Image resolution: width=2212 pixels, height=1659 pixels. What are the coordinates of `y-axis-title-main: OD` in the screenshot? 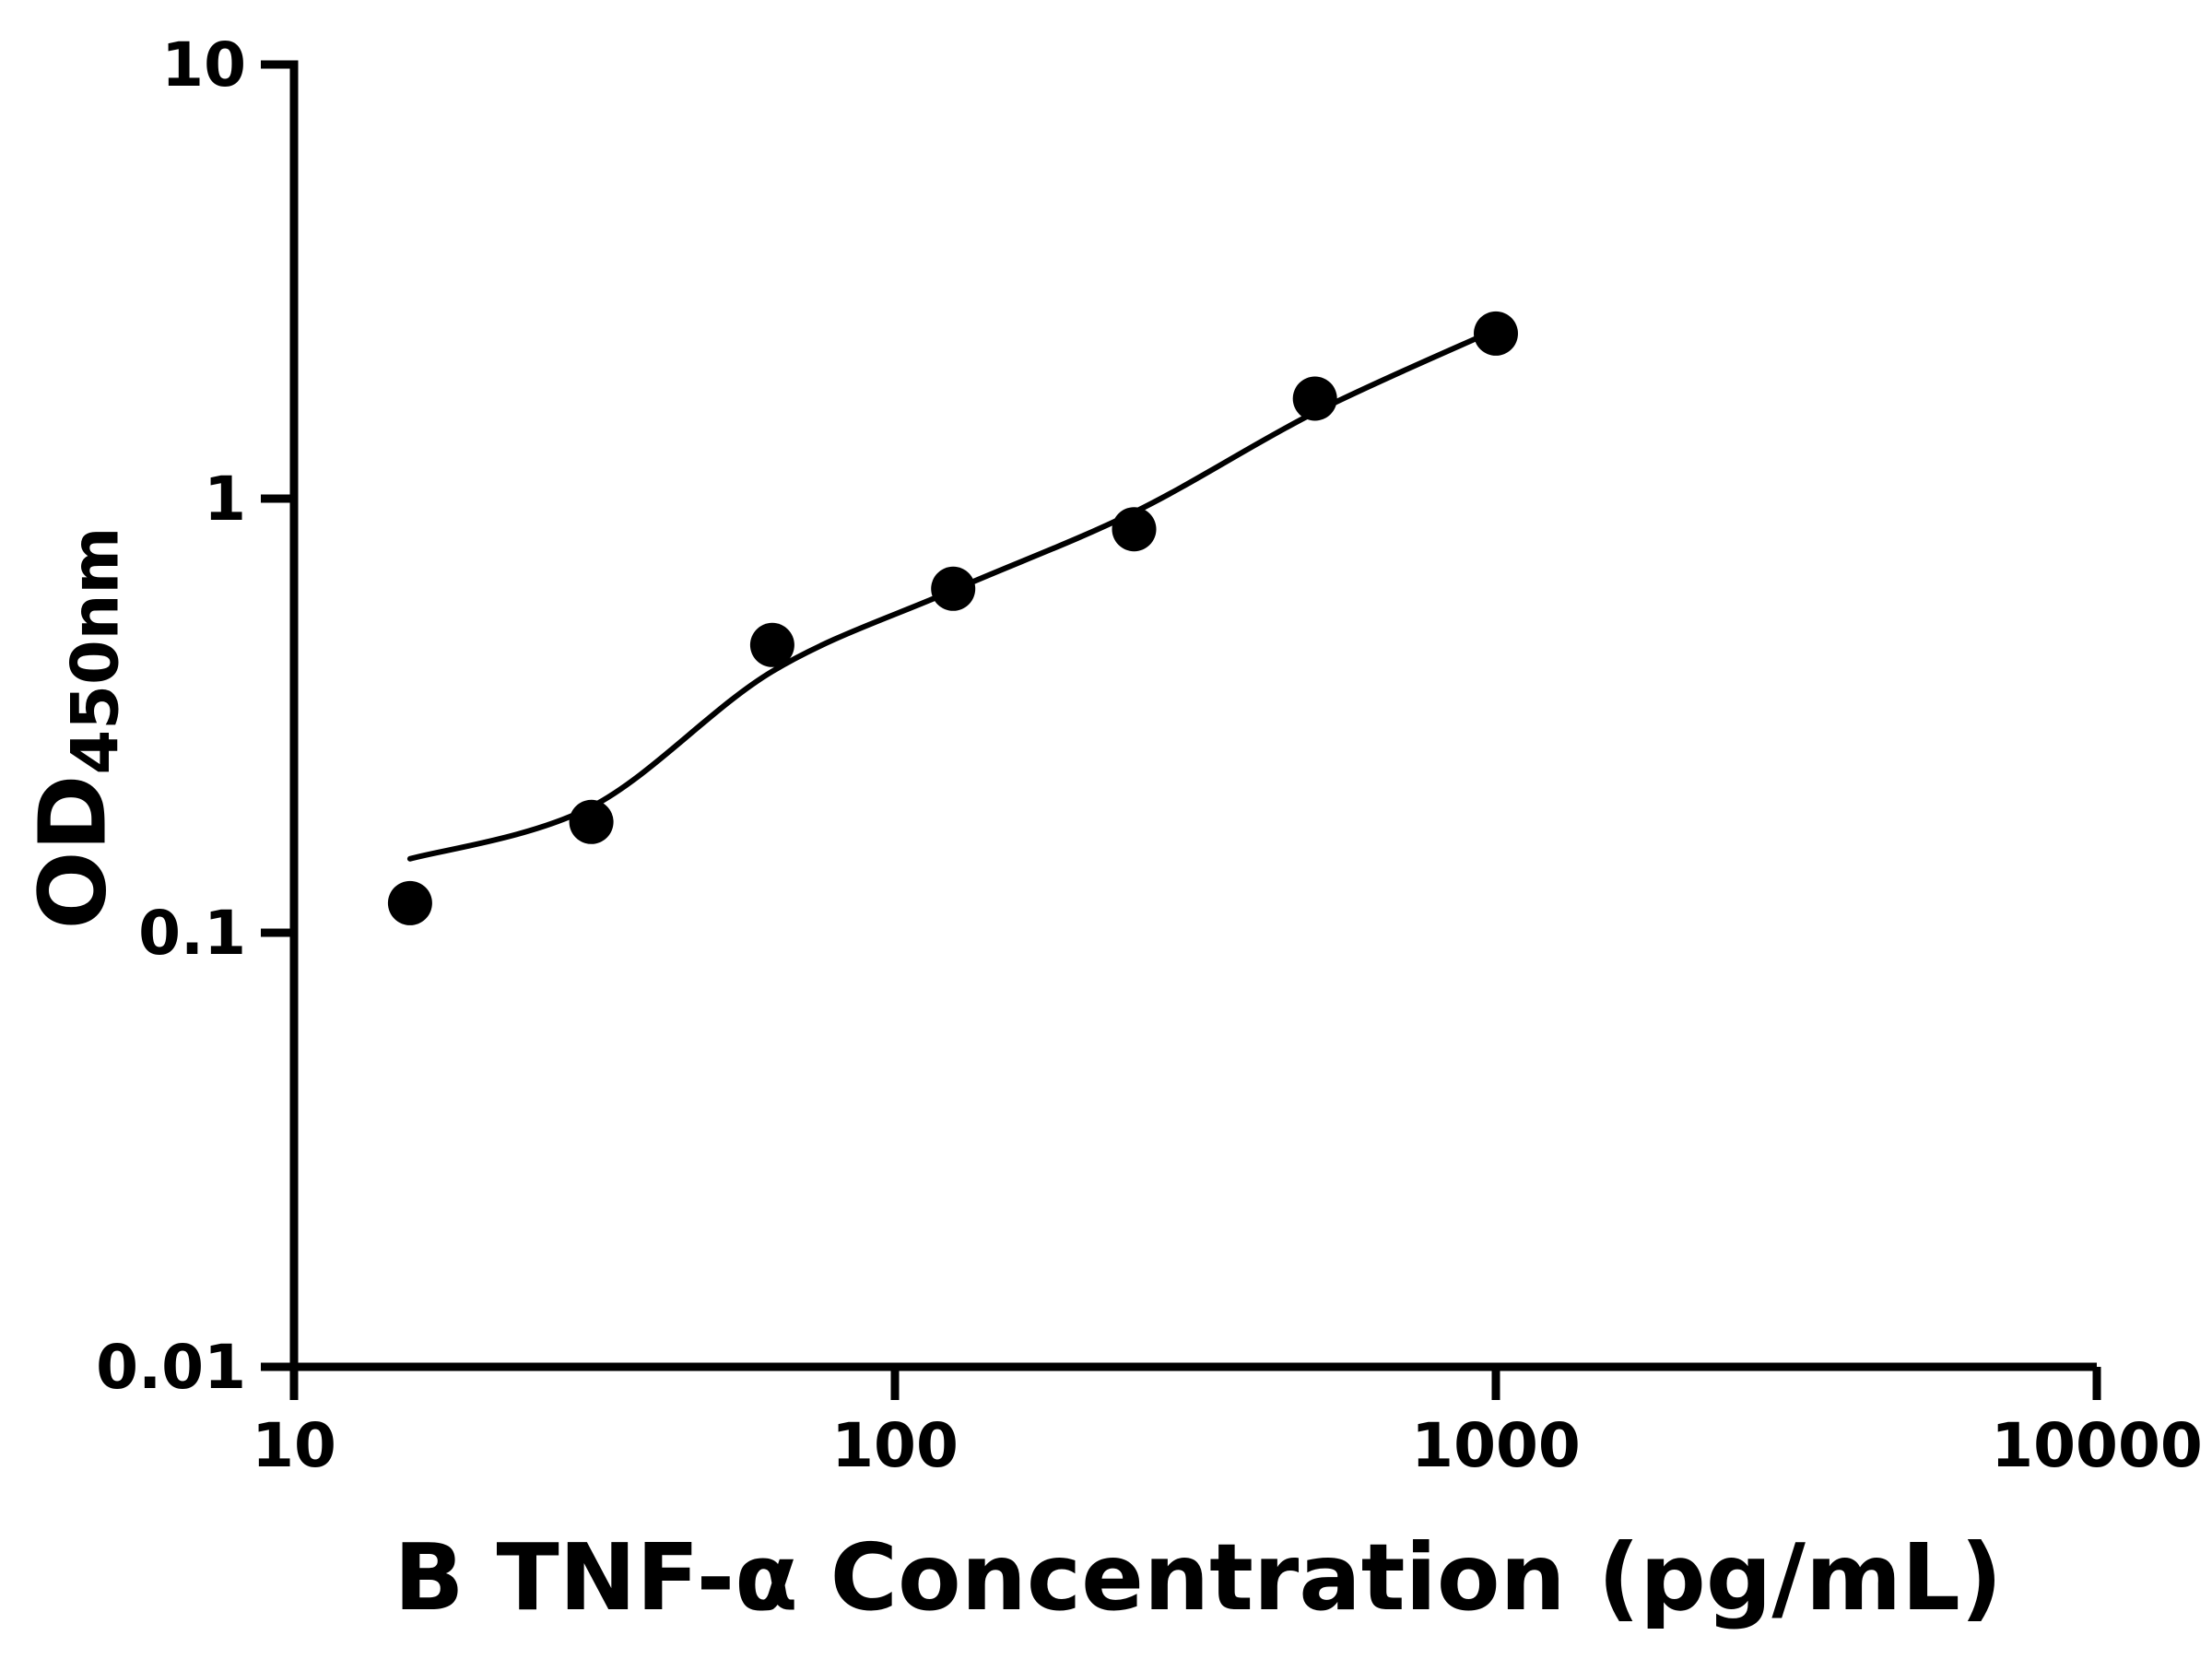 It's located at (72, 852).